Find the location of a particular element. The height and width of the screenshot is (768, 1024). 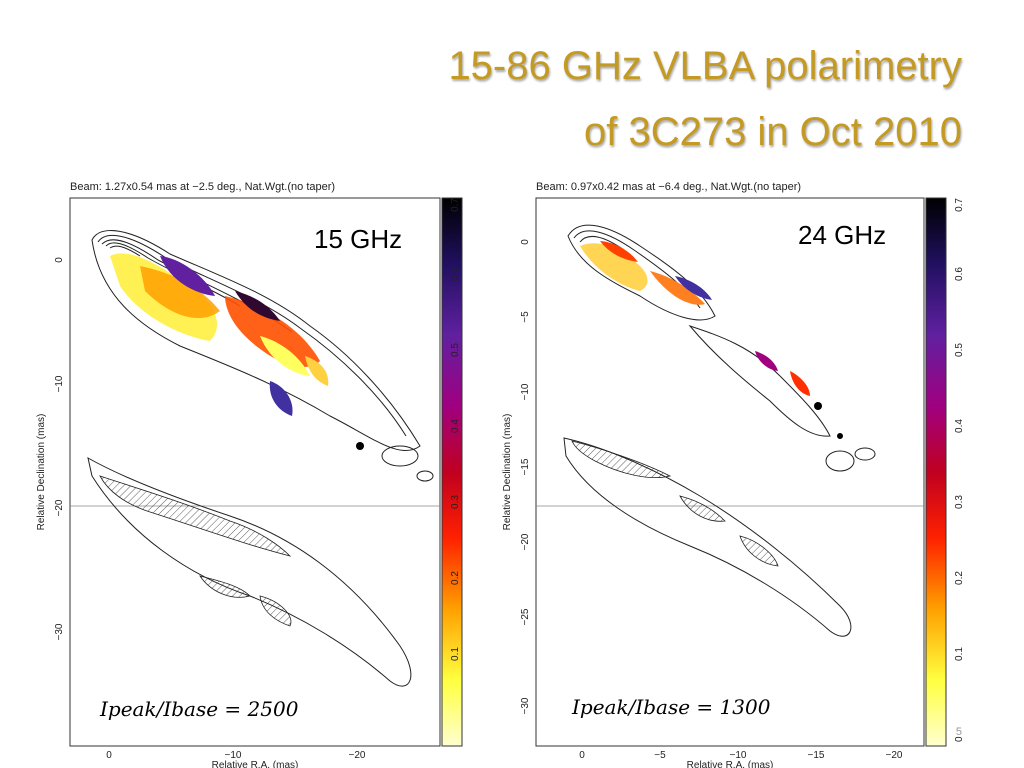

y-tick: −25 is located at coordinates (525, 616).